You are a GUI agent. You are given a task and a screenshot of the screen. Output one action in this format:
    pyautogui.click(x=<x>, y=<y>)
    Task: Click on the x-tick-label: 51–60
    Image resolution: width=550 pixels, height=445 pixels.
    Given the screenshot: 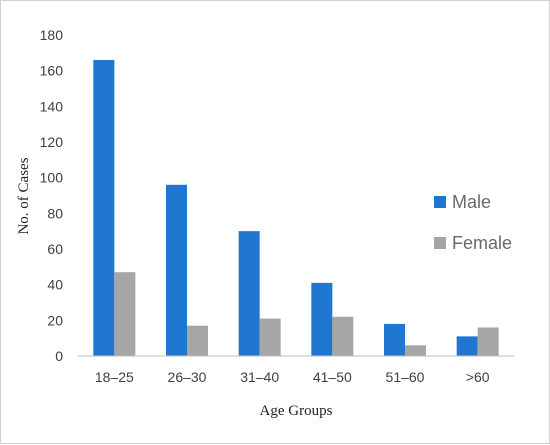 What is the action you would take?
    pyautogui.click(x=405, y=377)
    